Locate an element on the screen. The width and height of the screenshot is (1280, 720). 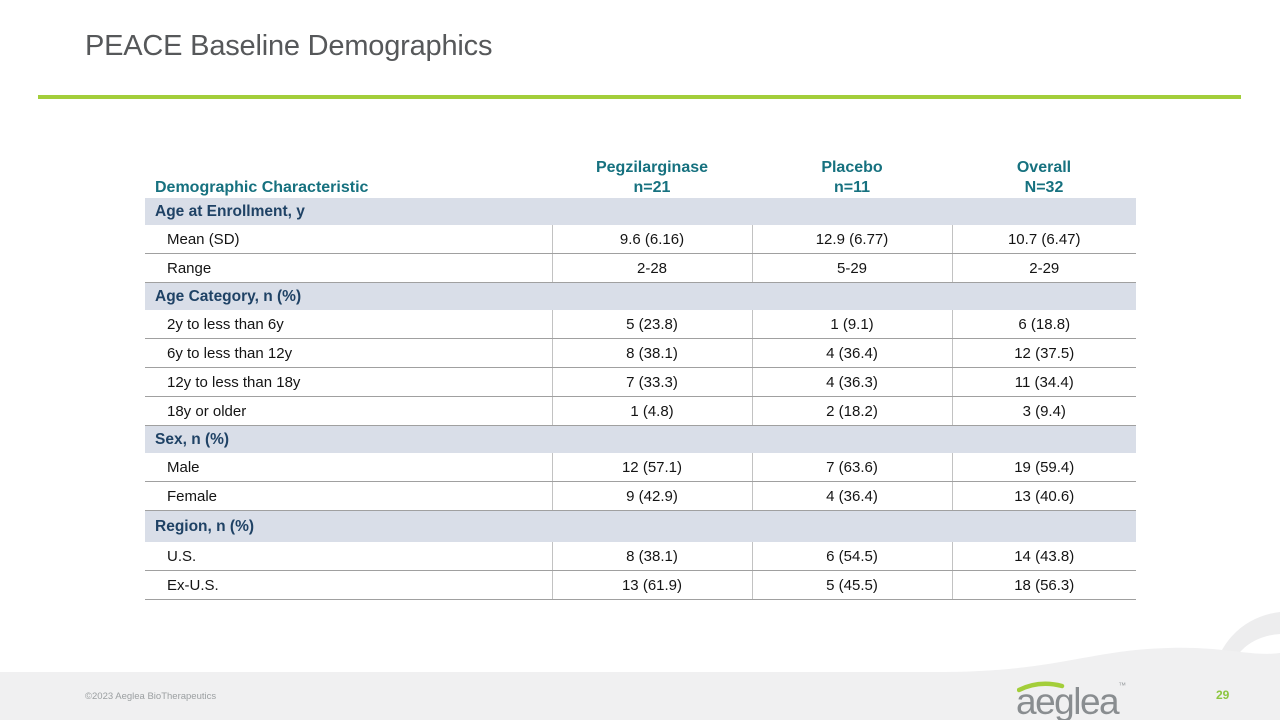
column-header-placebo: Placebo n=11 is located at coordinates (852, 177).